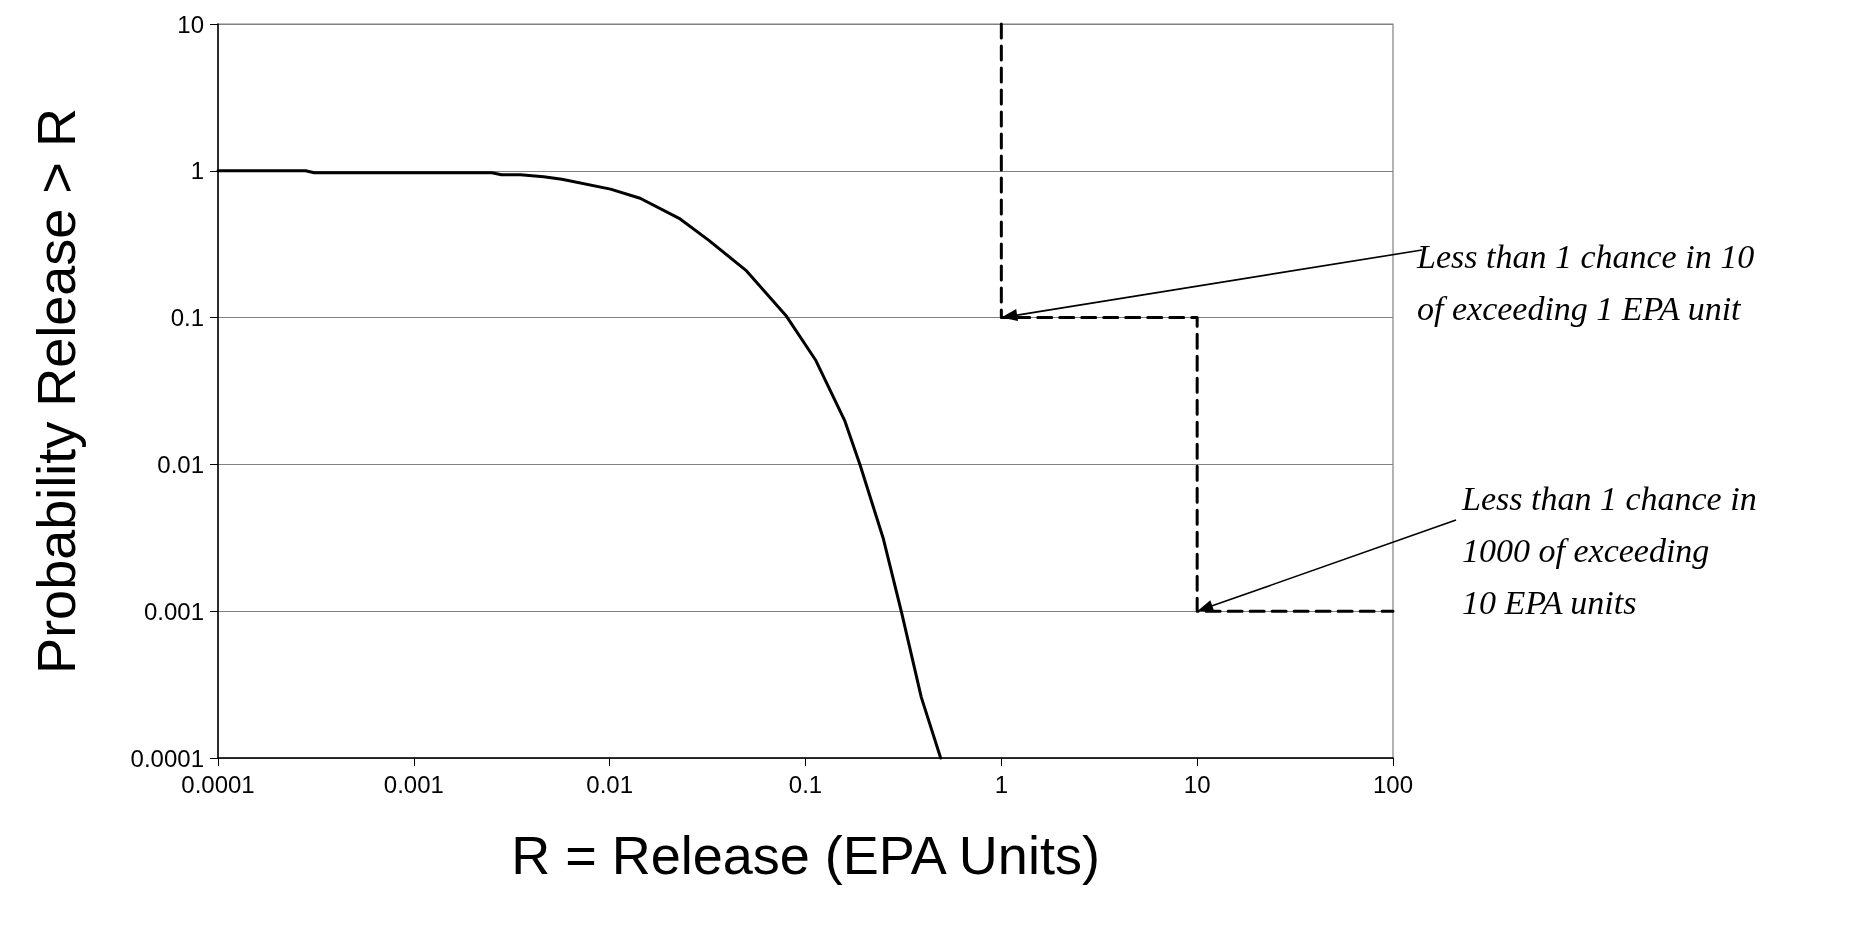 Image resolution: width=1849 pixels, height=925 pixels. I want to click on text: Less than 1 chance in 10 of exceeding 1 EPA unit, so click(1585, 282).